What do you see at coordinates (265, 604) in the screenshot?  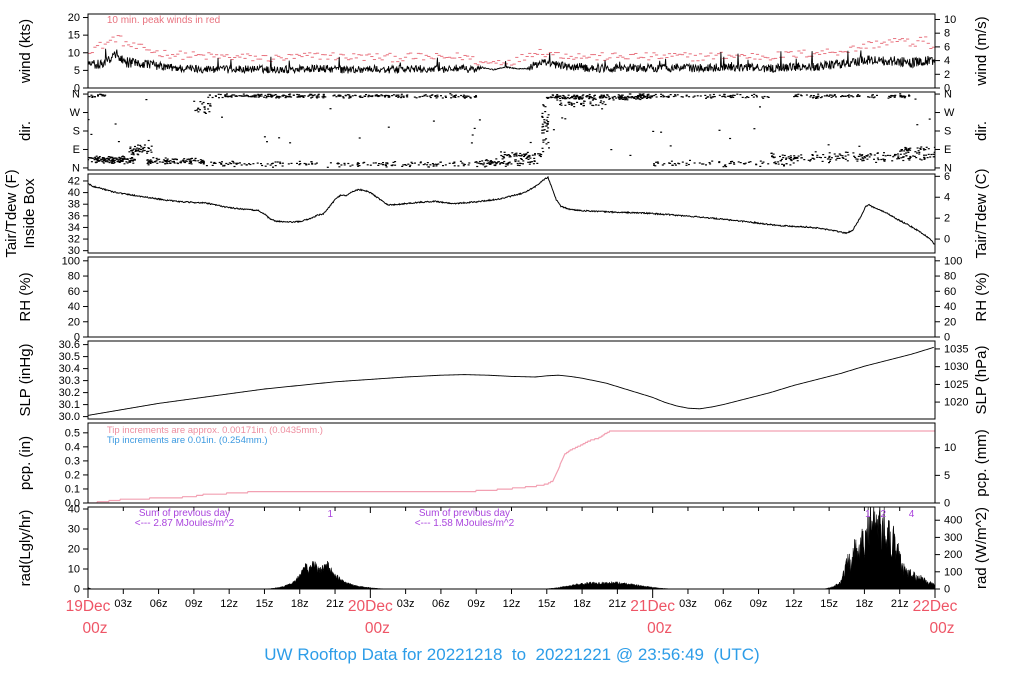 I see `x-hour-label: 15z` at bounding box center [265, 604].